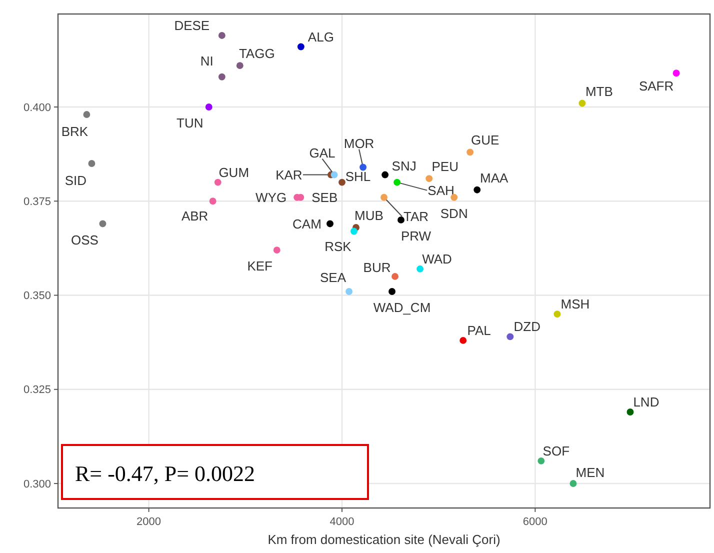 Image resolution: width=714 pixels, height=553 pixels. Describe the element at coordinates (322, 152) in the screenshot. I see `series-label: GAL` at that location.